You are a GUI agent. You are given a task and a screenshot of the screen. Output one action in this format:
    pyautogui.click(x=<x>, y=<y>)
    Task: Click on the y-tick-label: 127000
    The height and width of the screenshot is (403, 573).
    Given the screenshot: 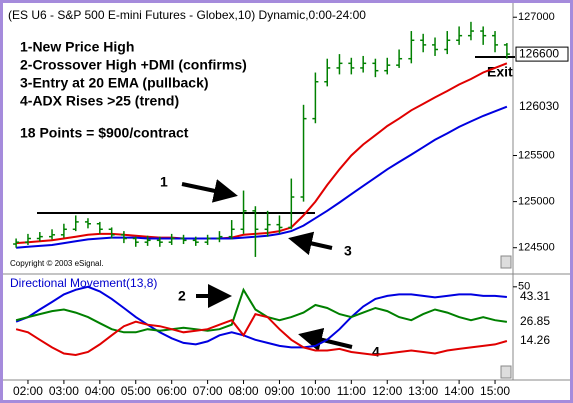 What is the action you would take?
    pyautogui.click(x=536, y=17)
    